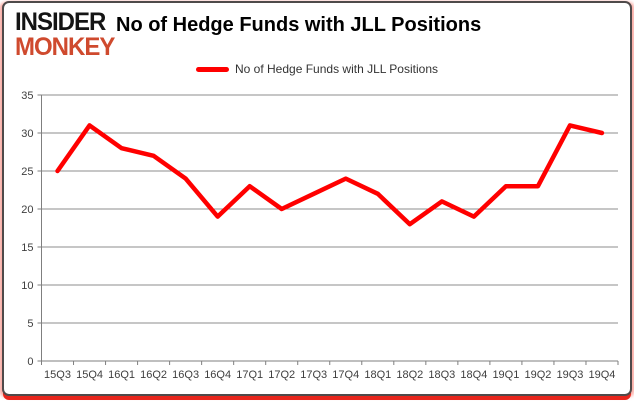 The height and width of the screenshot is (404, 634). I want to click on legend-label: No of Hedge Funds with JLL Positions, so click(336, 69).